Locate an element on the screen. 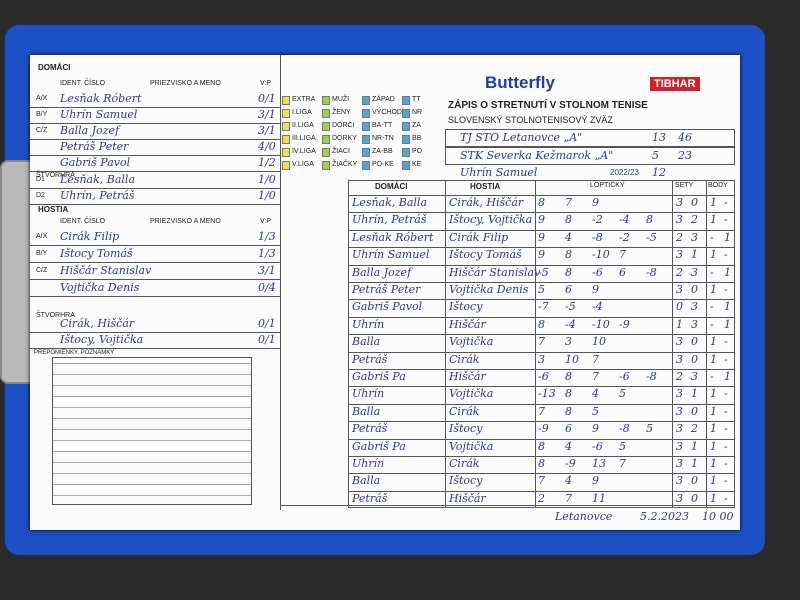 The image size is (800, 600). player-code: A/X is located at coordinates (42, 98).